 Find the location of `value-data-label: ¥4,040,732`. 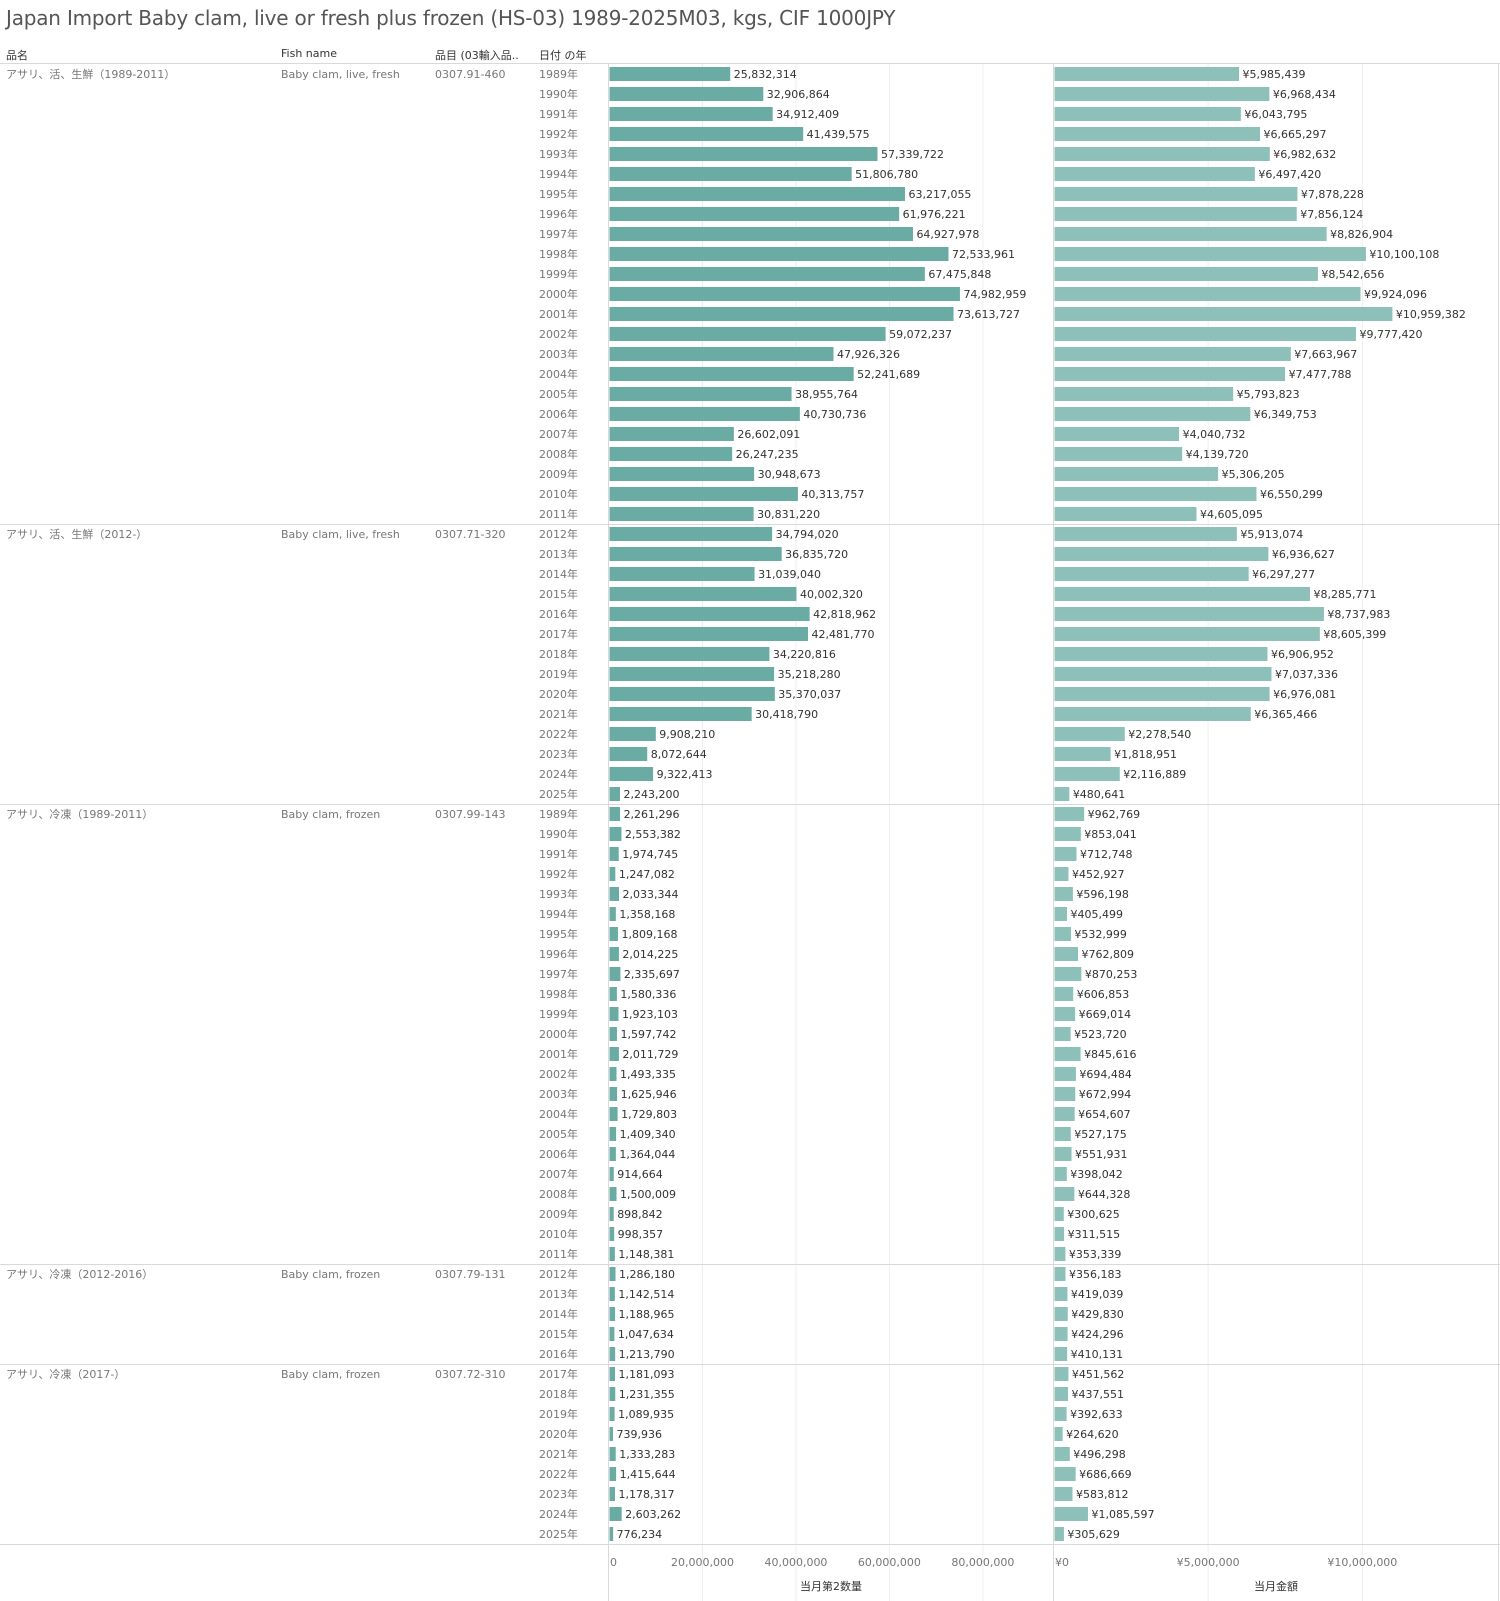

value-data-label: ¥4,040,732 is located at coordinates (1214, 434).